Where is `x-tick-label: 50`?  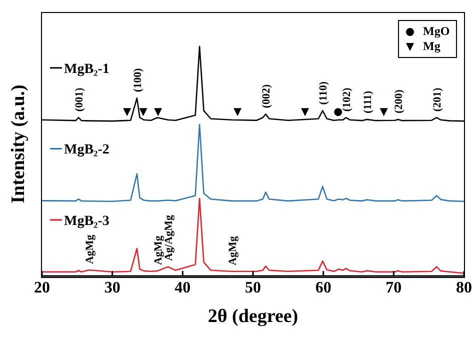
x-tick-label: 50 is located at coordinates (253, 287).